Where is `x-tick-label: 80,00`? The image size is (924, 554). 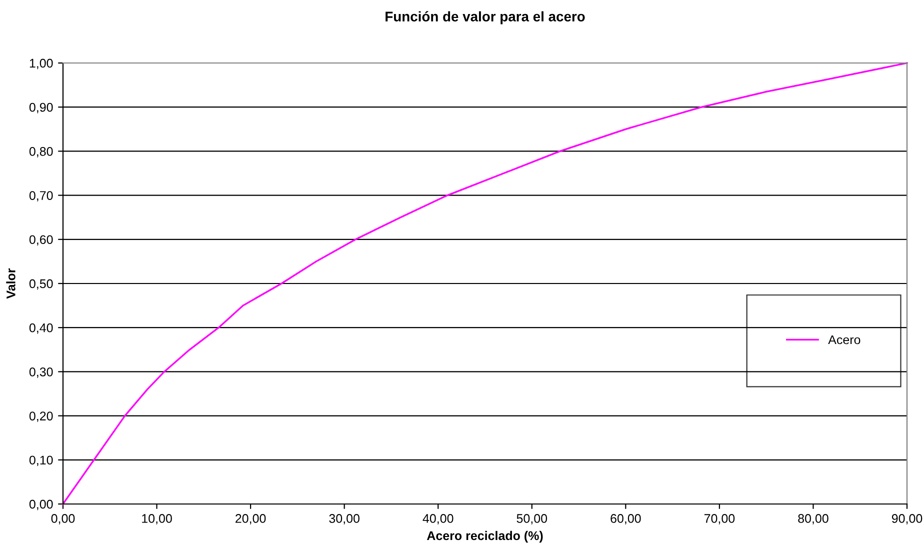
x-tick-label: 80,00 is located at coordinates (813, 519).